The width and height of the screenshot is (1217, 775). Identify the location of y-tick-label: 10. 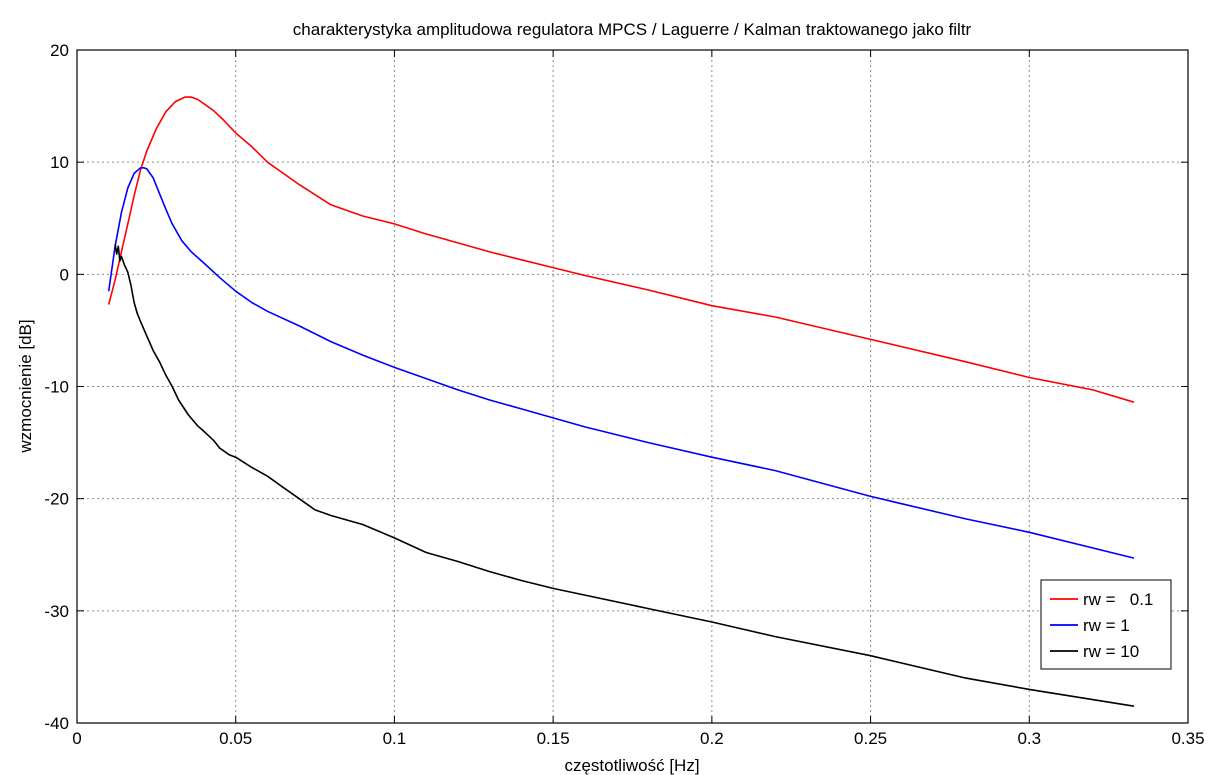
(59, 162).